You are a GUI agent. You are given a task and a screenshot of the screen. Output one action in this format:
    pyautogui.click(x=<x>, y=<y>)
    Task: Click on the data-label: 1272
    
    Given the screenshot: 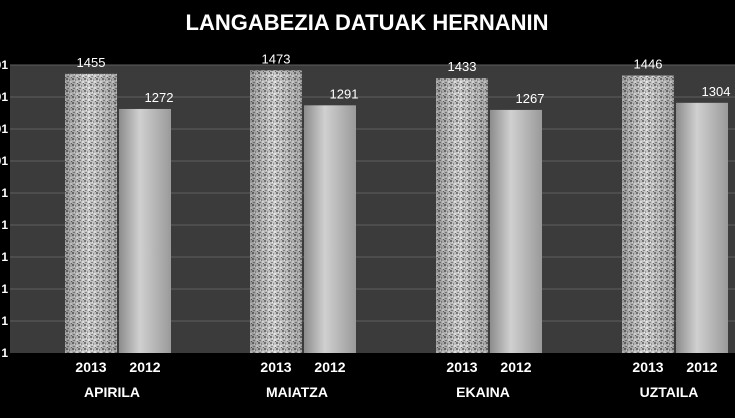 What is the action you would take?
    pyautogui.click(x=159, y=97)
    